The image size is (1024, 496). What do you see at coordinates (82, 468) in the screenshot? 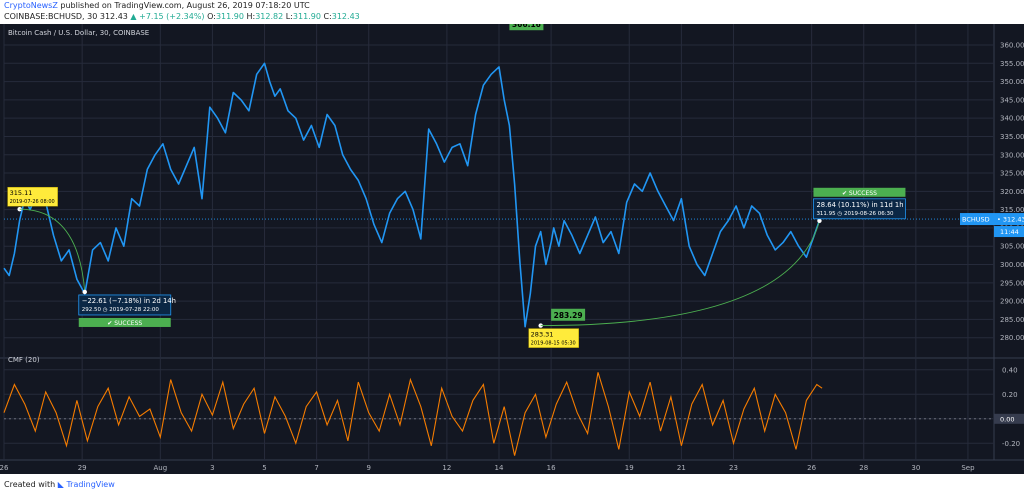
I see `time-tick-label: 29` at bounding box center [82, 468].